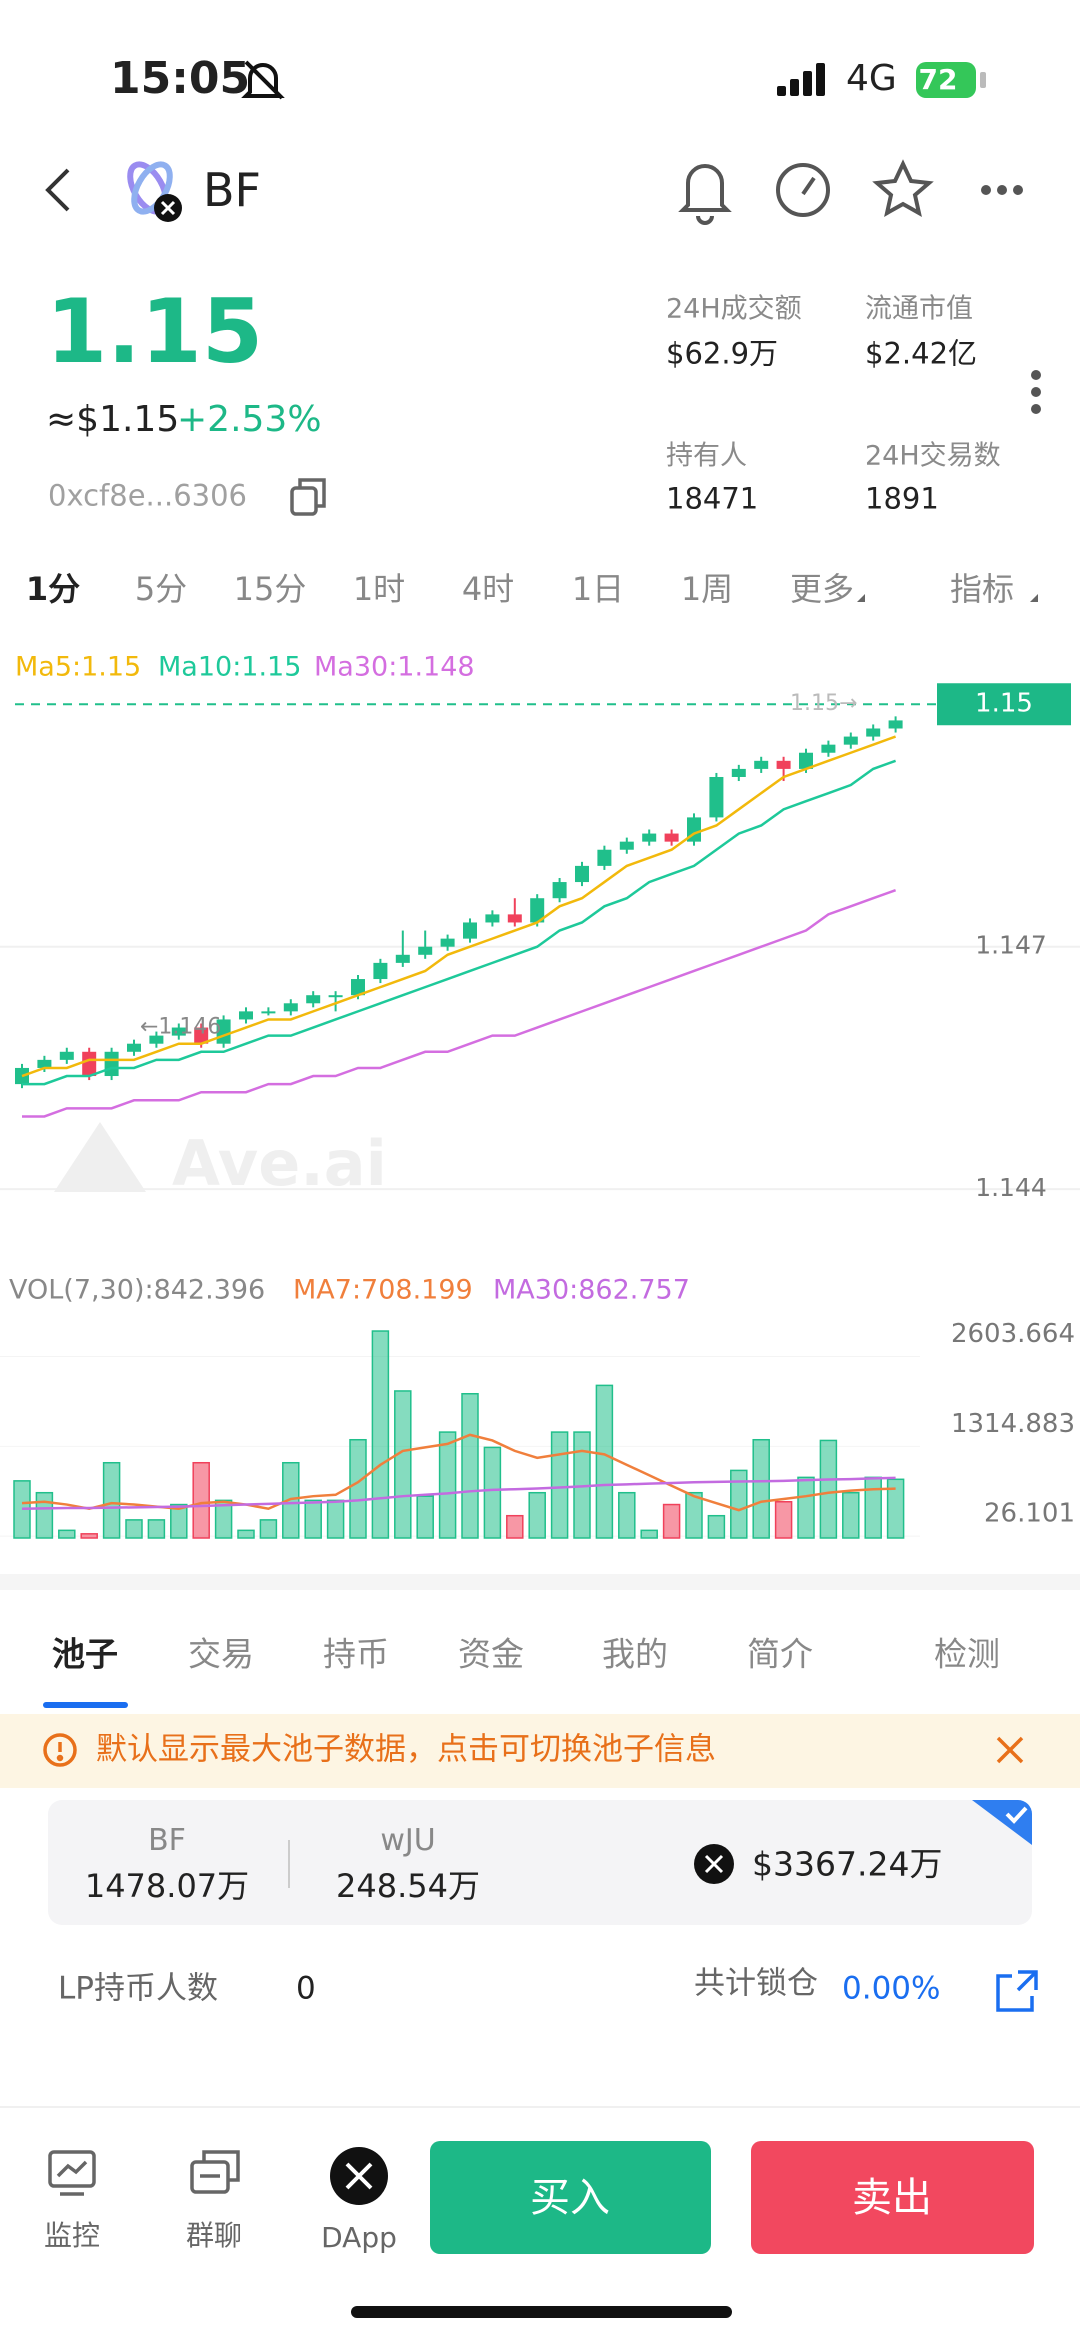 This screenshot has height=2341, width=1080. What do you see at coordinates (85, 1654) in the screenshot?
I see `pool-tab: 池子` at bounding box center [85, 1654].